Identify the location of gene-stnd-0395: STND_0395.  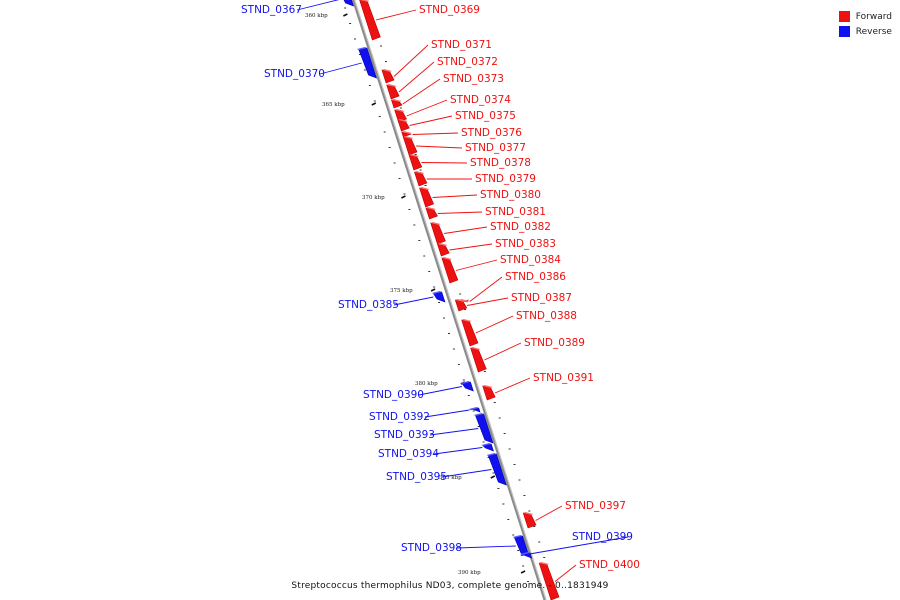
(446, 469).